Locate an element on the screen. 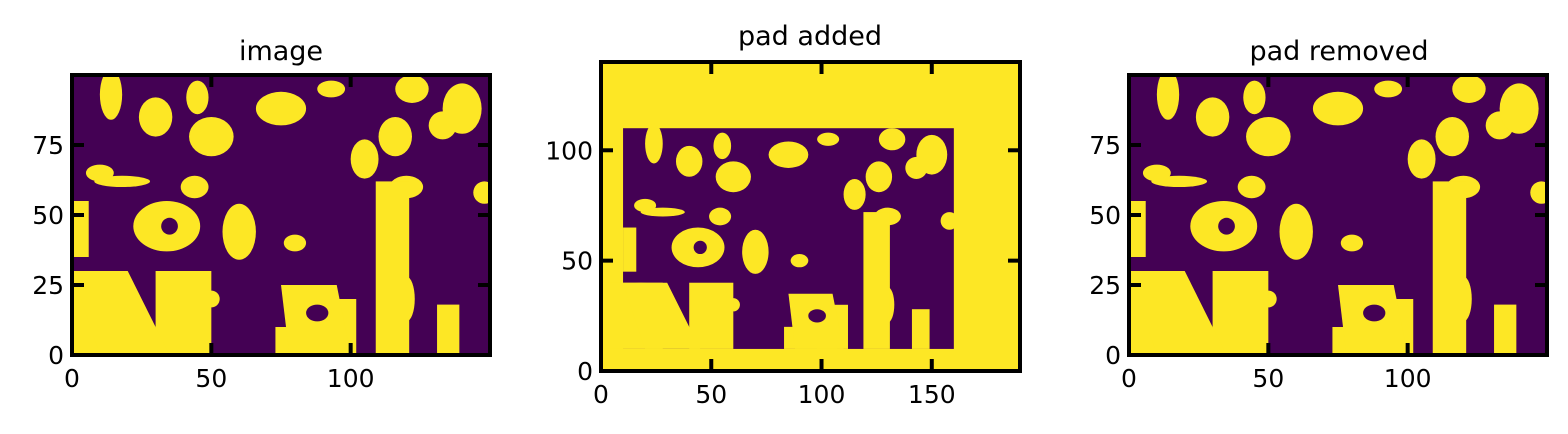  panel-title: pad removed is located at coordinates (1338, 51).